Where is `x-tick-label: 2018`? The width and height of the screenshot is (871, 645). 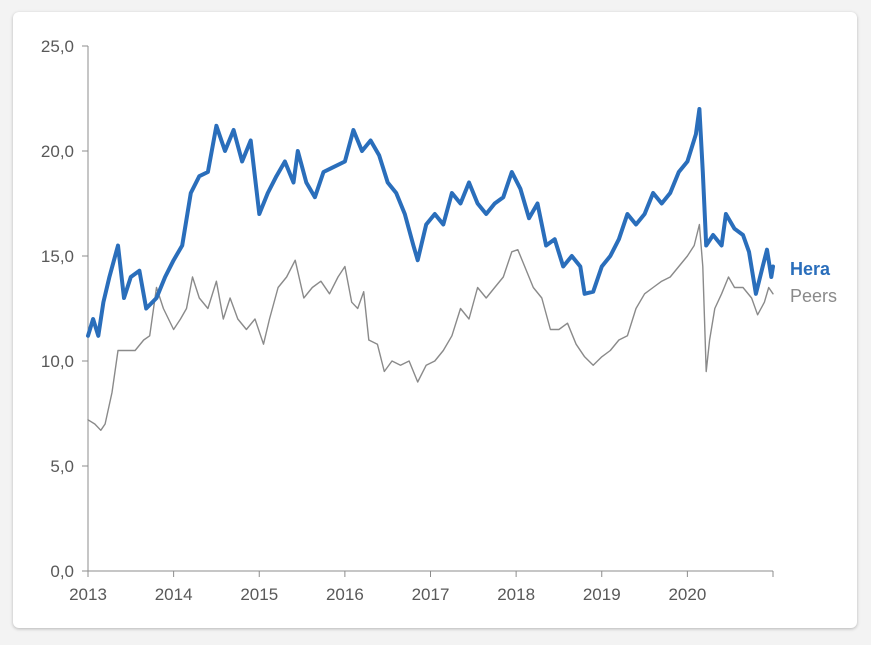
x-tick-label: 2018 is located at coordinates (516, 594).